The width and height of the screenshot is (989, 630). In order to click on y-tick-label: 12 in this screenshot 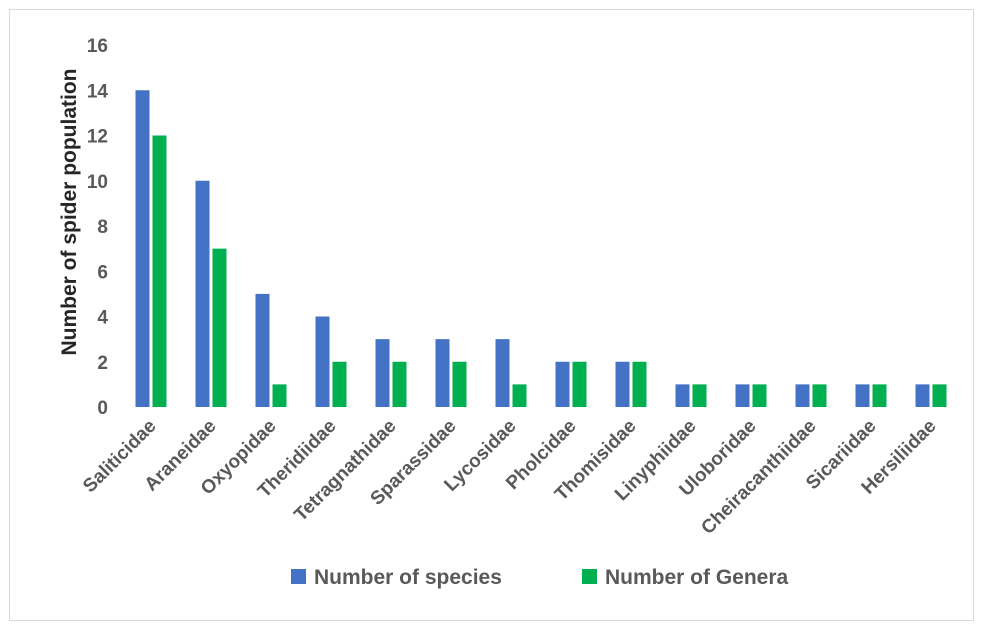, I will do `click(97, 137)`.